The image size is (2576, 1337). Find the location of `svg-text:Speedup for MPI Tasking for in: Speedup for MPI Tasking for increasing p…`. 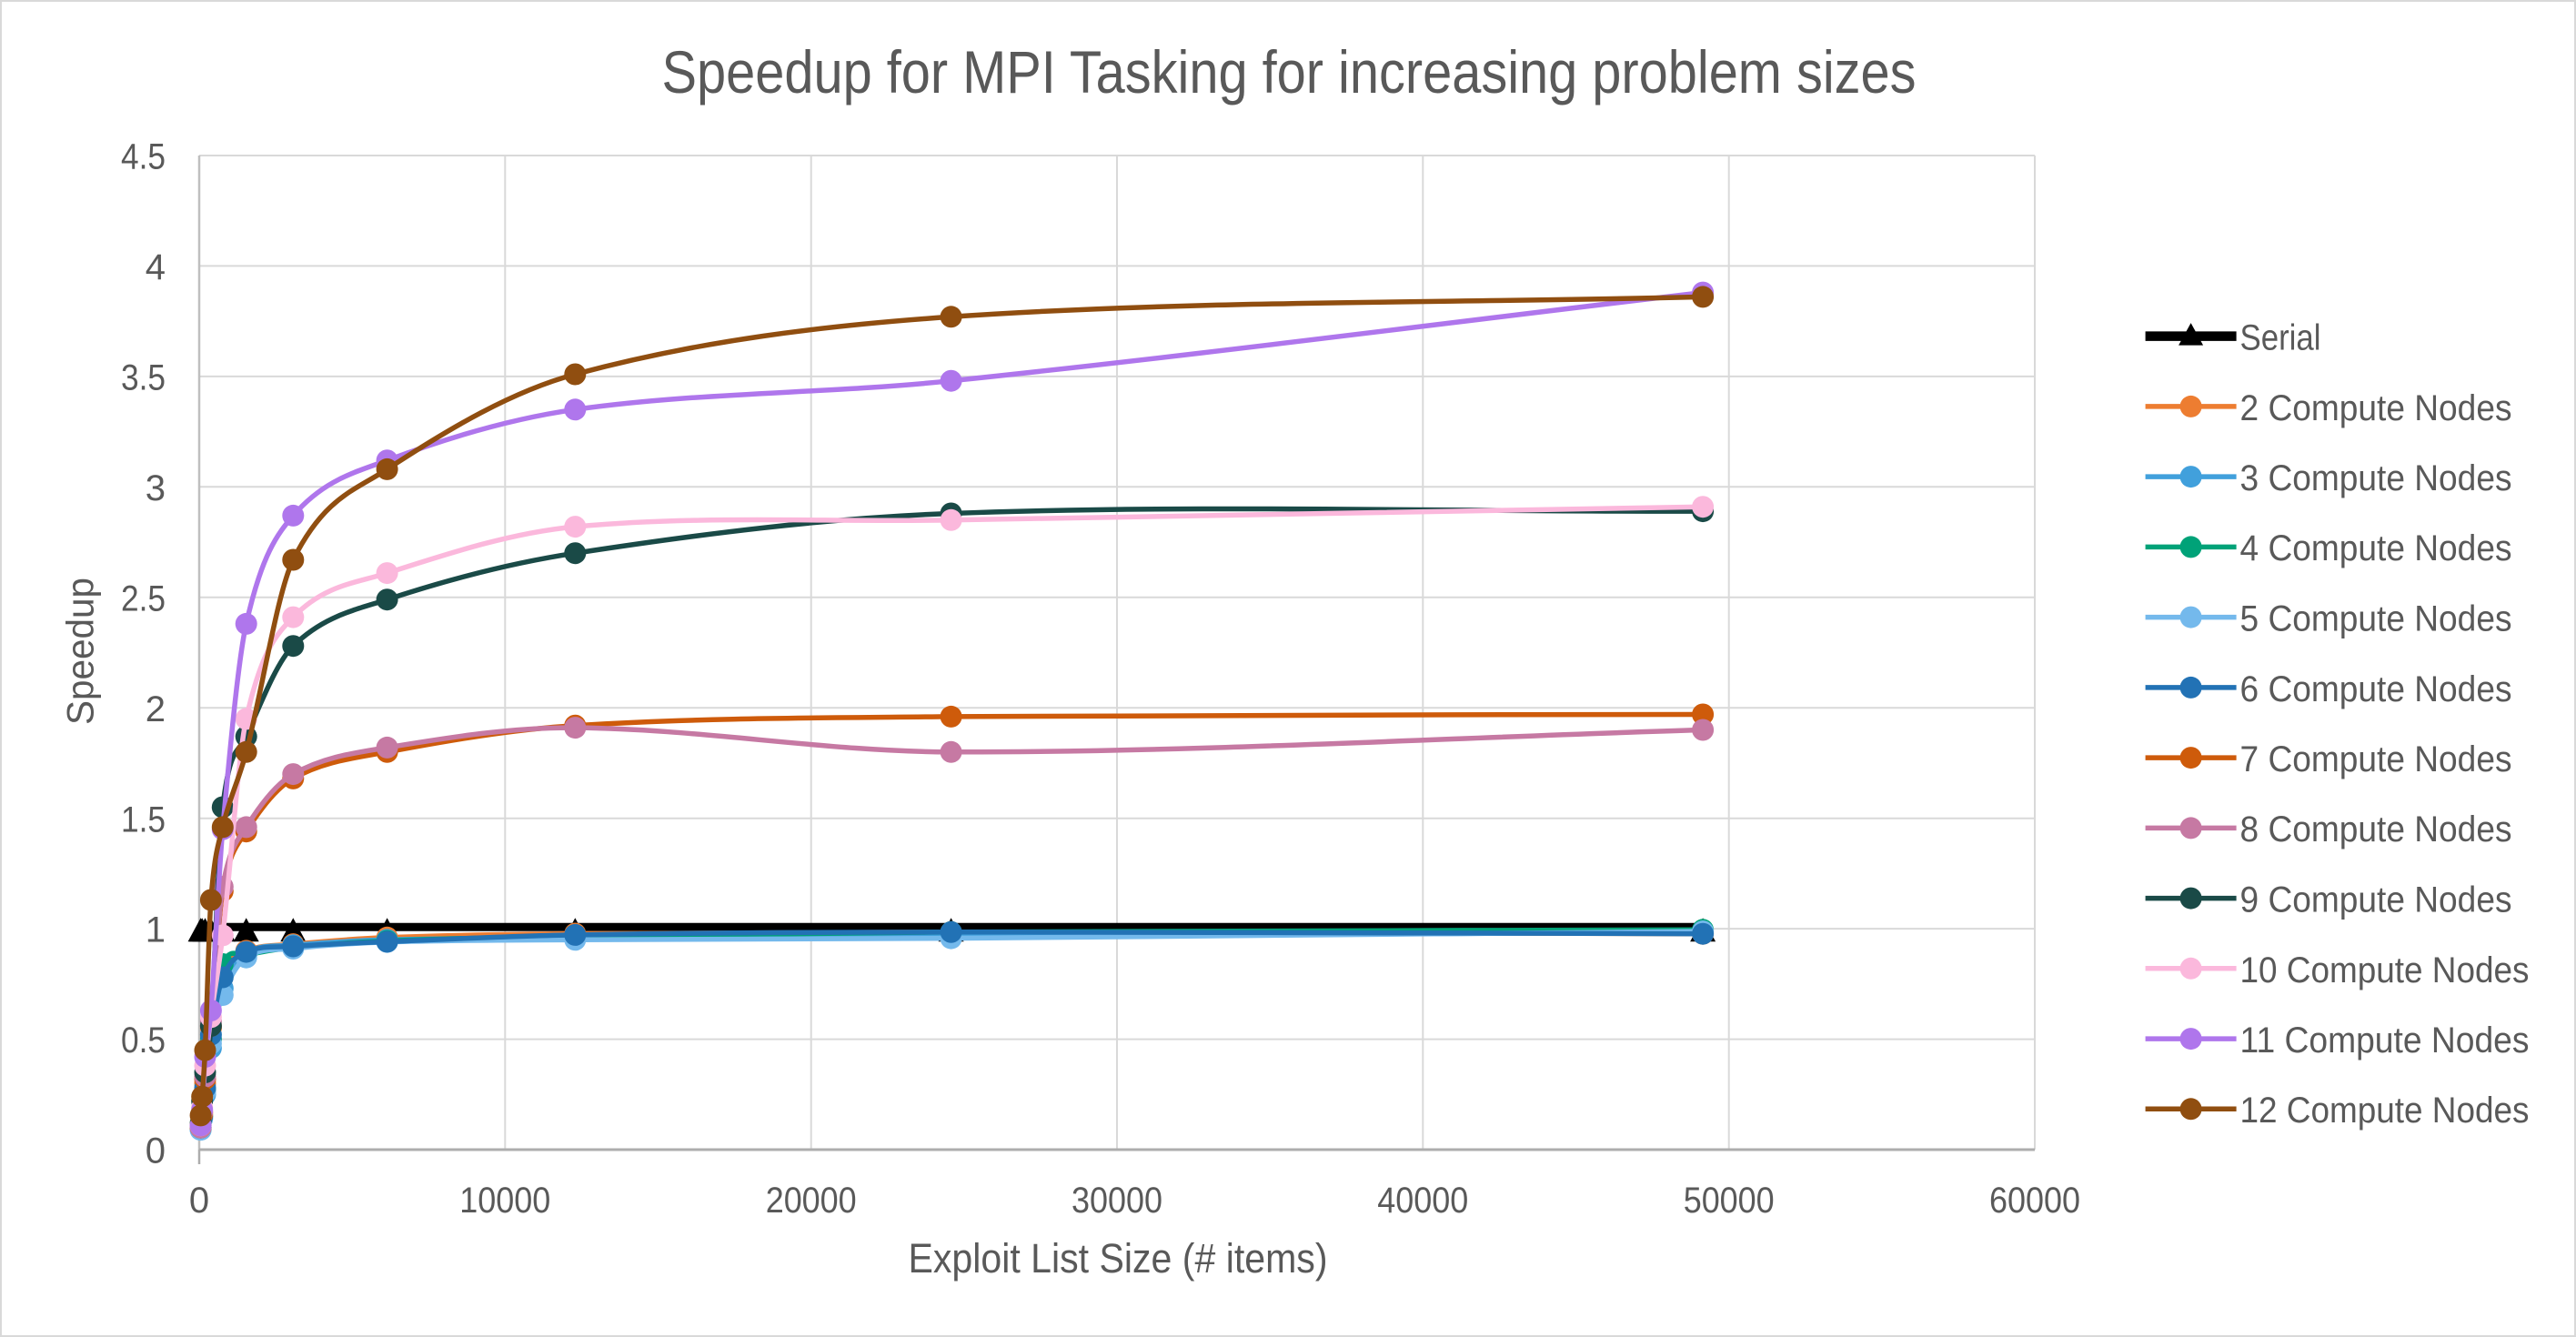

svg-text:Speedup for MPI Tasking for in: Speedup for MPI Tasking for increasing p… is located at coordinates (1289, 72).